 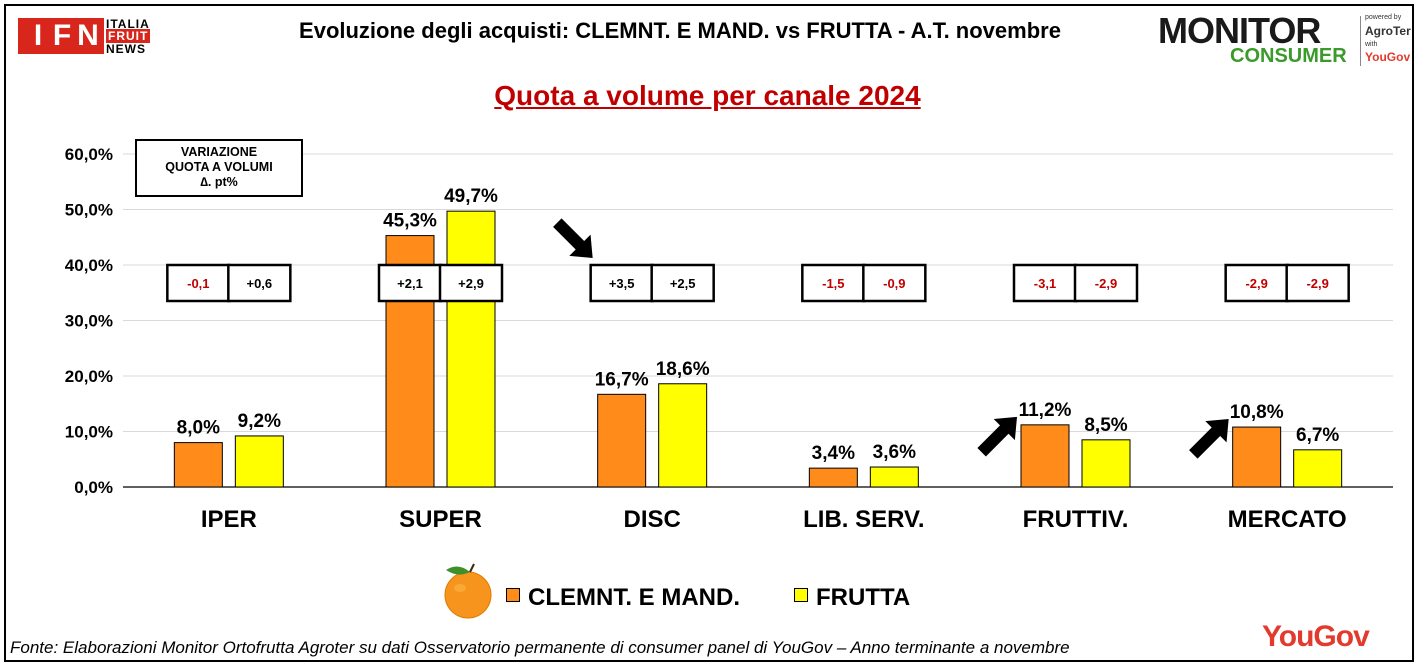 What do you see at coordinates (440, 519) in the screenshot?
I see `x-category-label: SUPER` at bounding box center [440, 519].